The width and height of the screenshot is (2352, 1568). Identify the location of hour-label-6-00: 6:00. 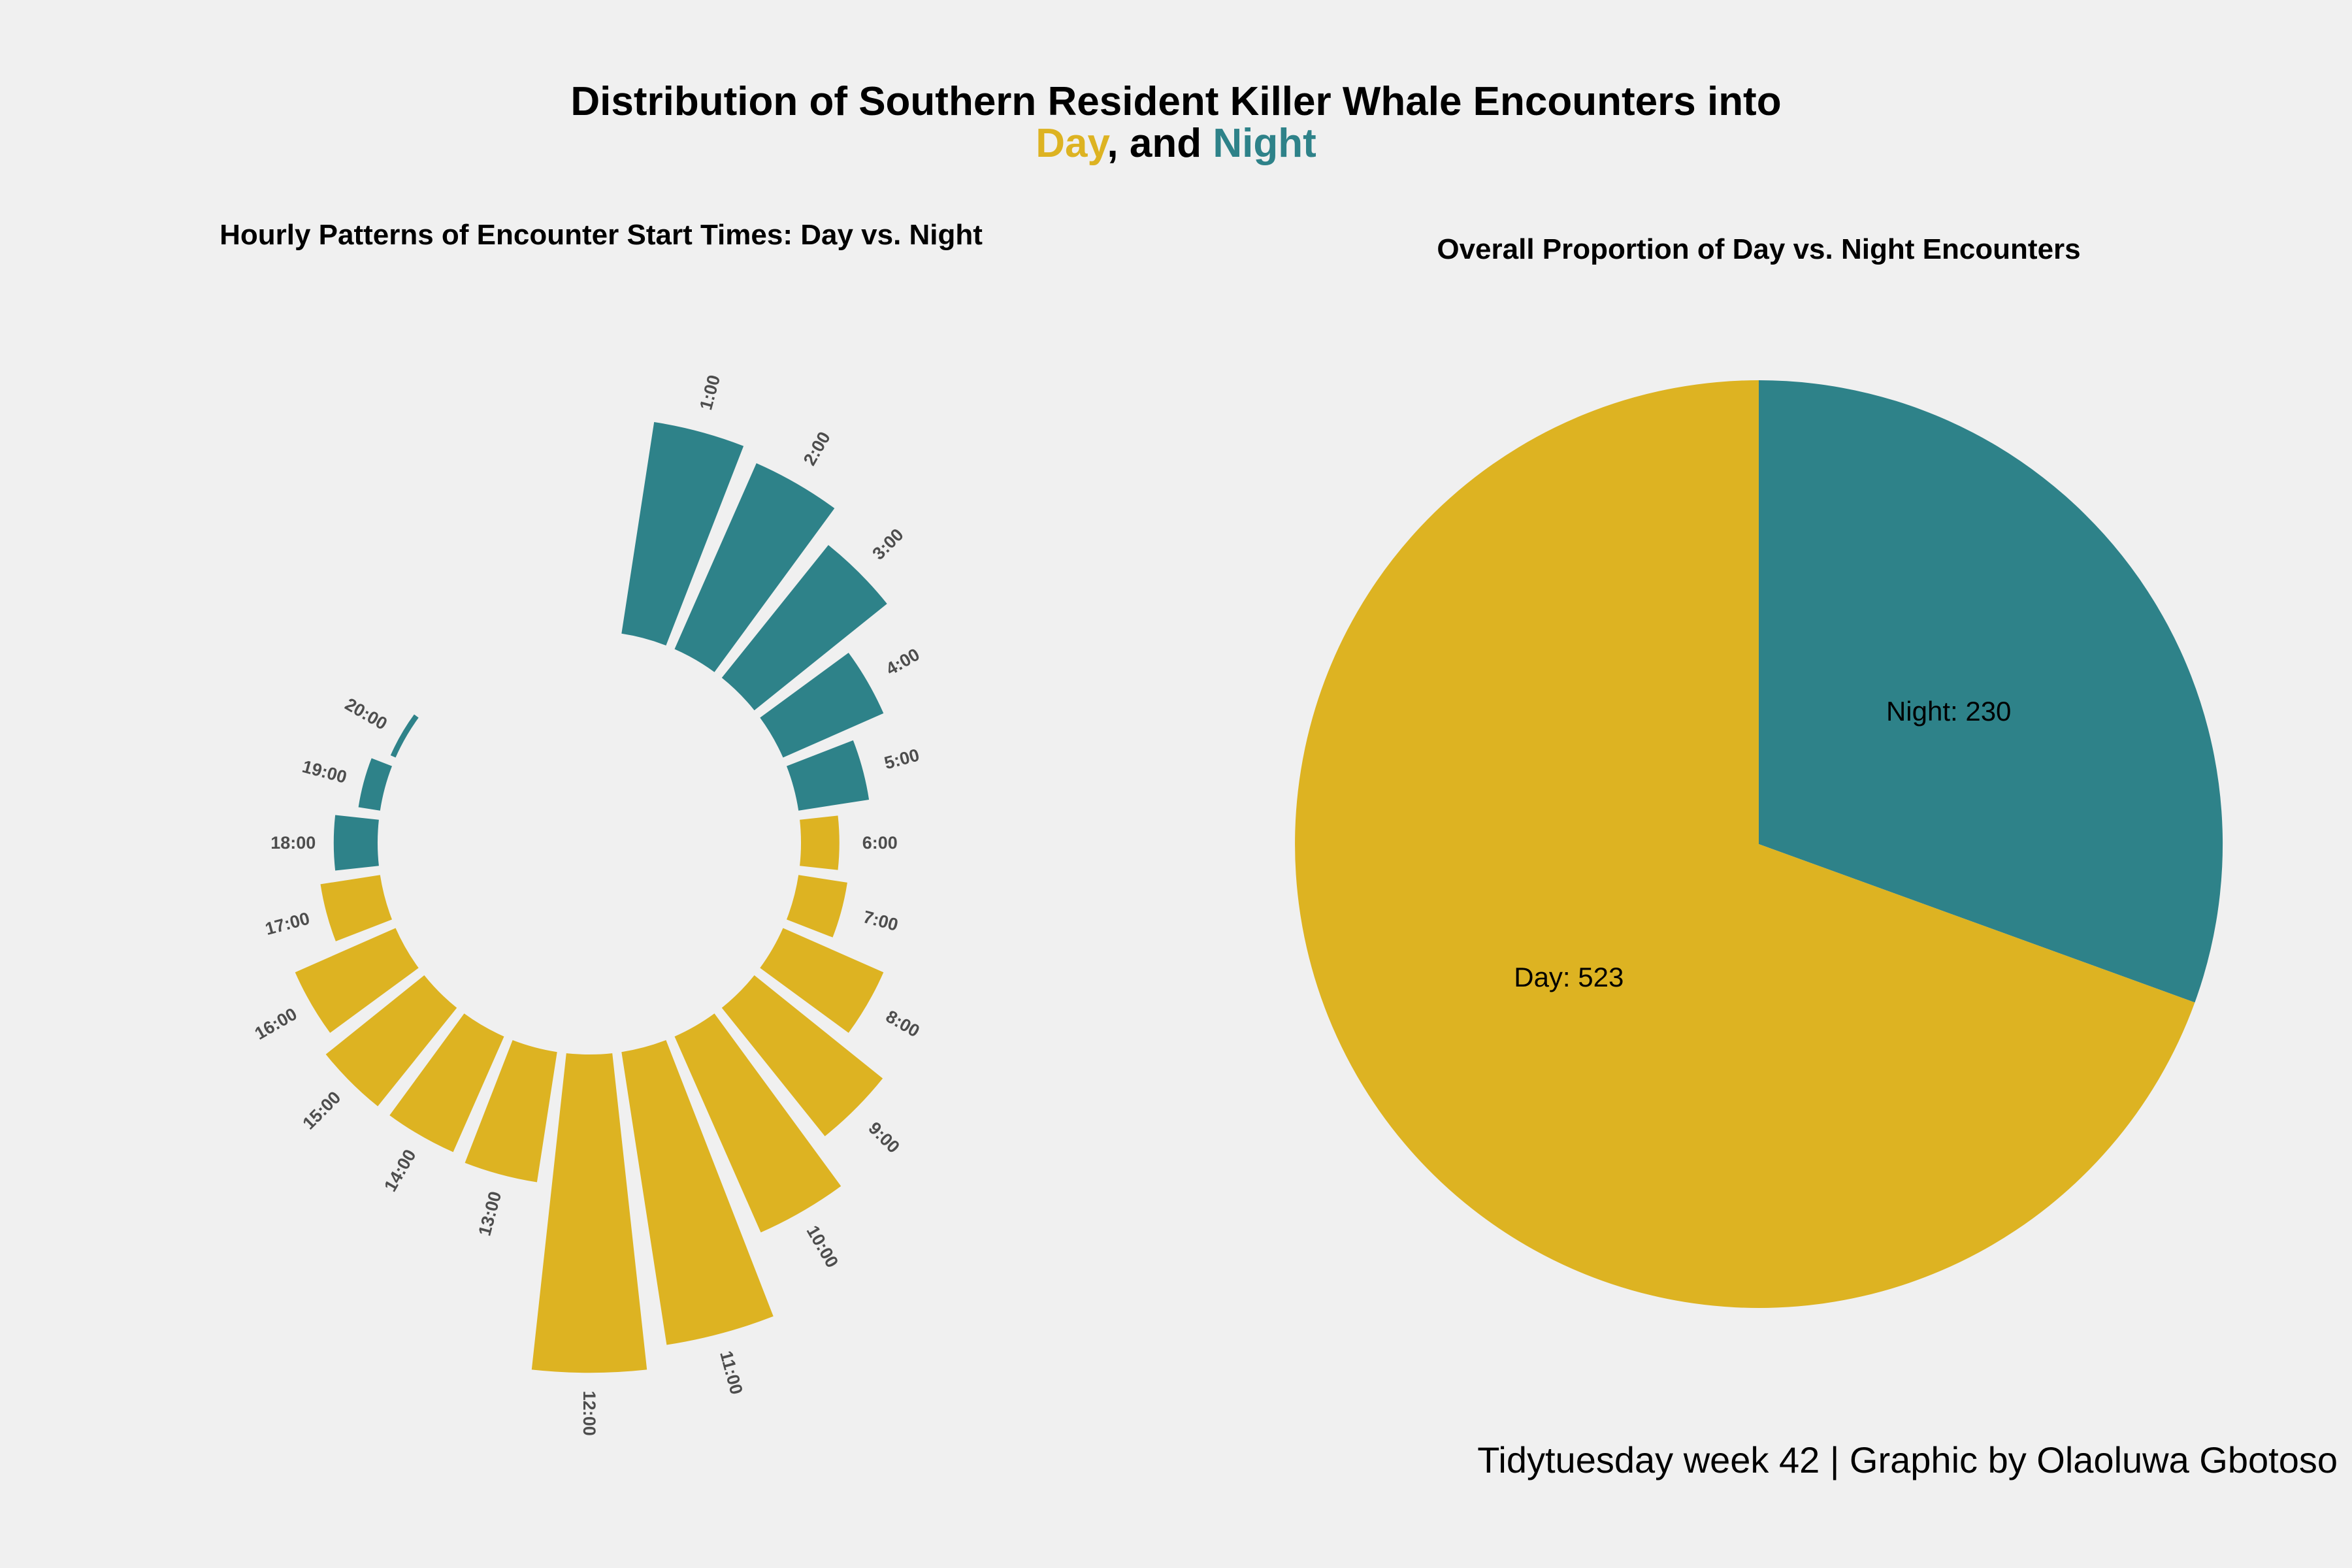
(880, 843).